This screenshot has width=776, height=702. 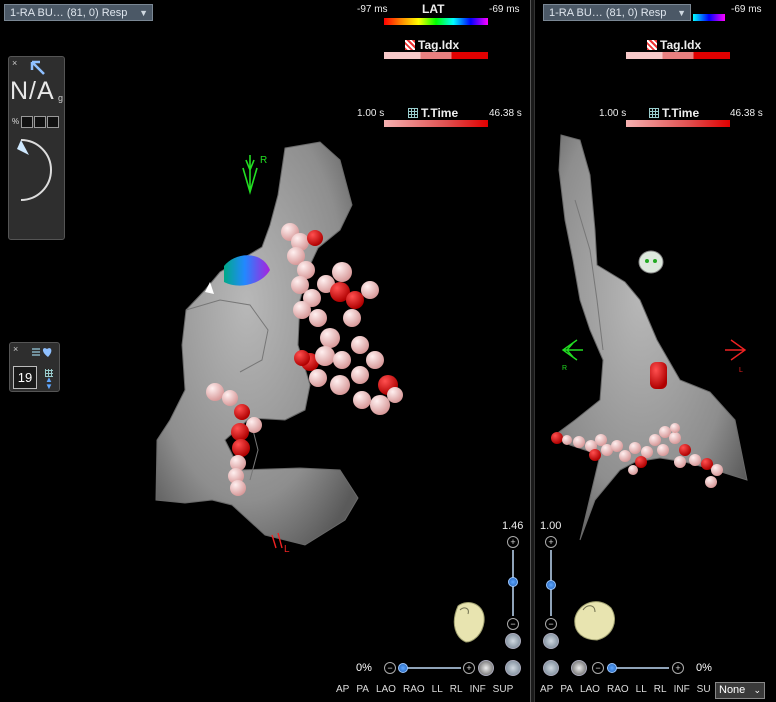 What do you see at coordinates (362, 689) in the screenshot?
I see `left-view-button-pa: PA` at bounding box center [362, 689].